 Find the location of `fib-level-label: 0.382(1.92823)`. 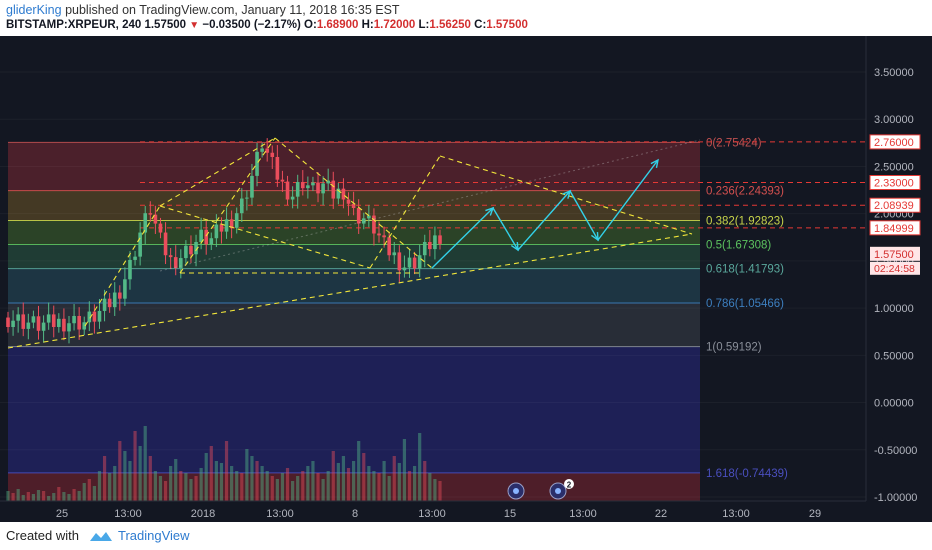

fib-level-label: 0.382(1.92823) is located at coordinates (745, 221).